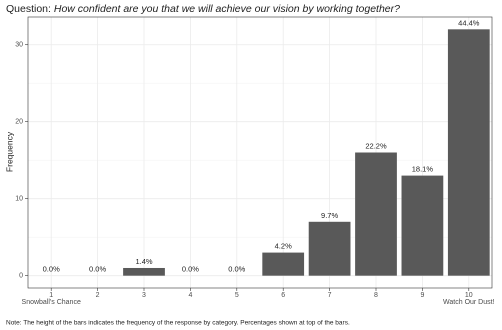 This screenshot has height=330, width=502. Describe the element at coordinates (469, 302) in the screenshot. I see `x-tick-note: Watch Our Dust!` at that location.